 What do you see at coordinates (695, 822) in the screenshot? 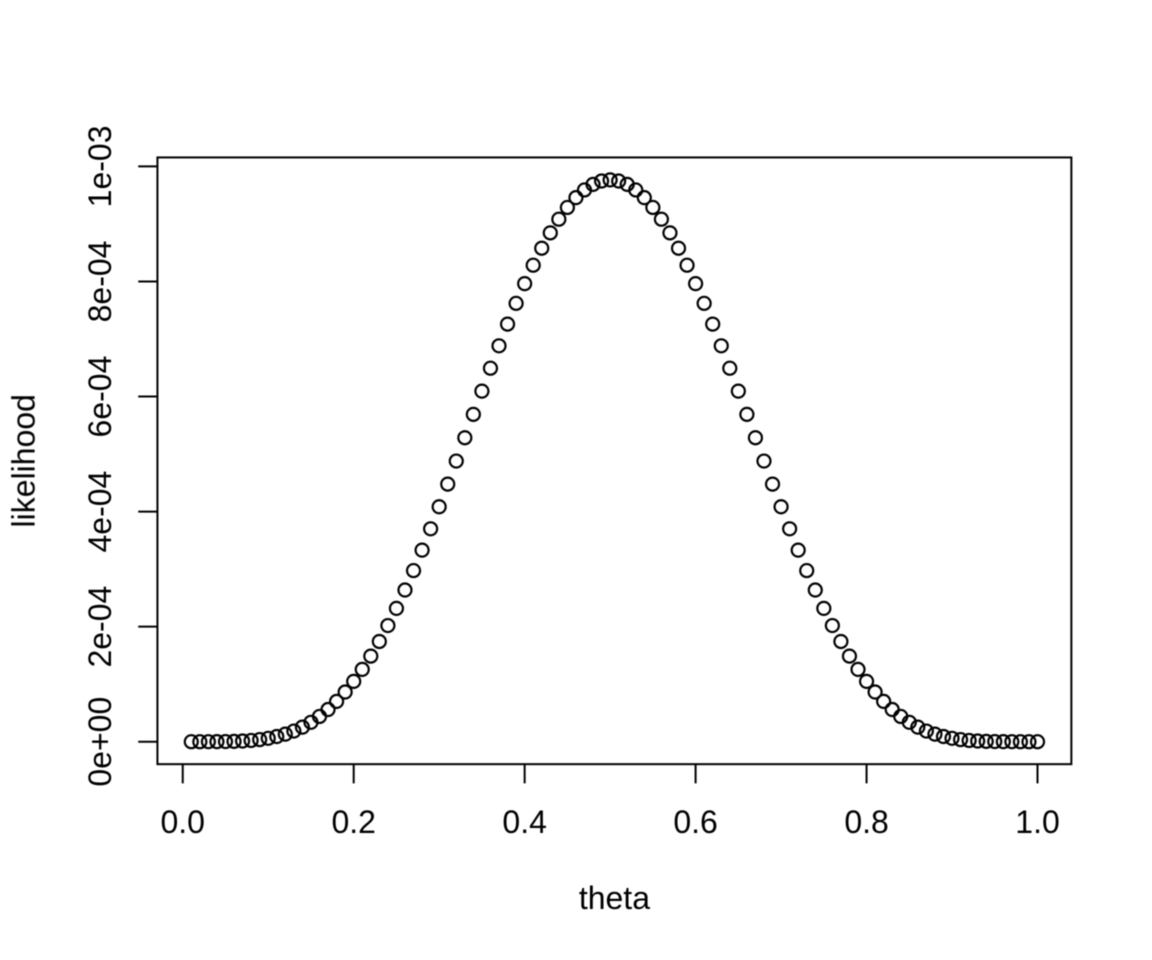
I see `svg-text: 0.6` at bounding box center [695, 822].